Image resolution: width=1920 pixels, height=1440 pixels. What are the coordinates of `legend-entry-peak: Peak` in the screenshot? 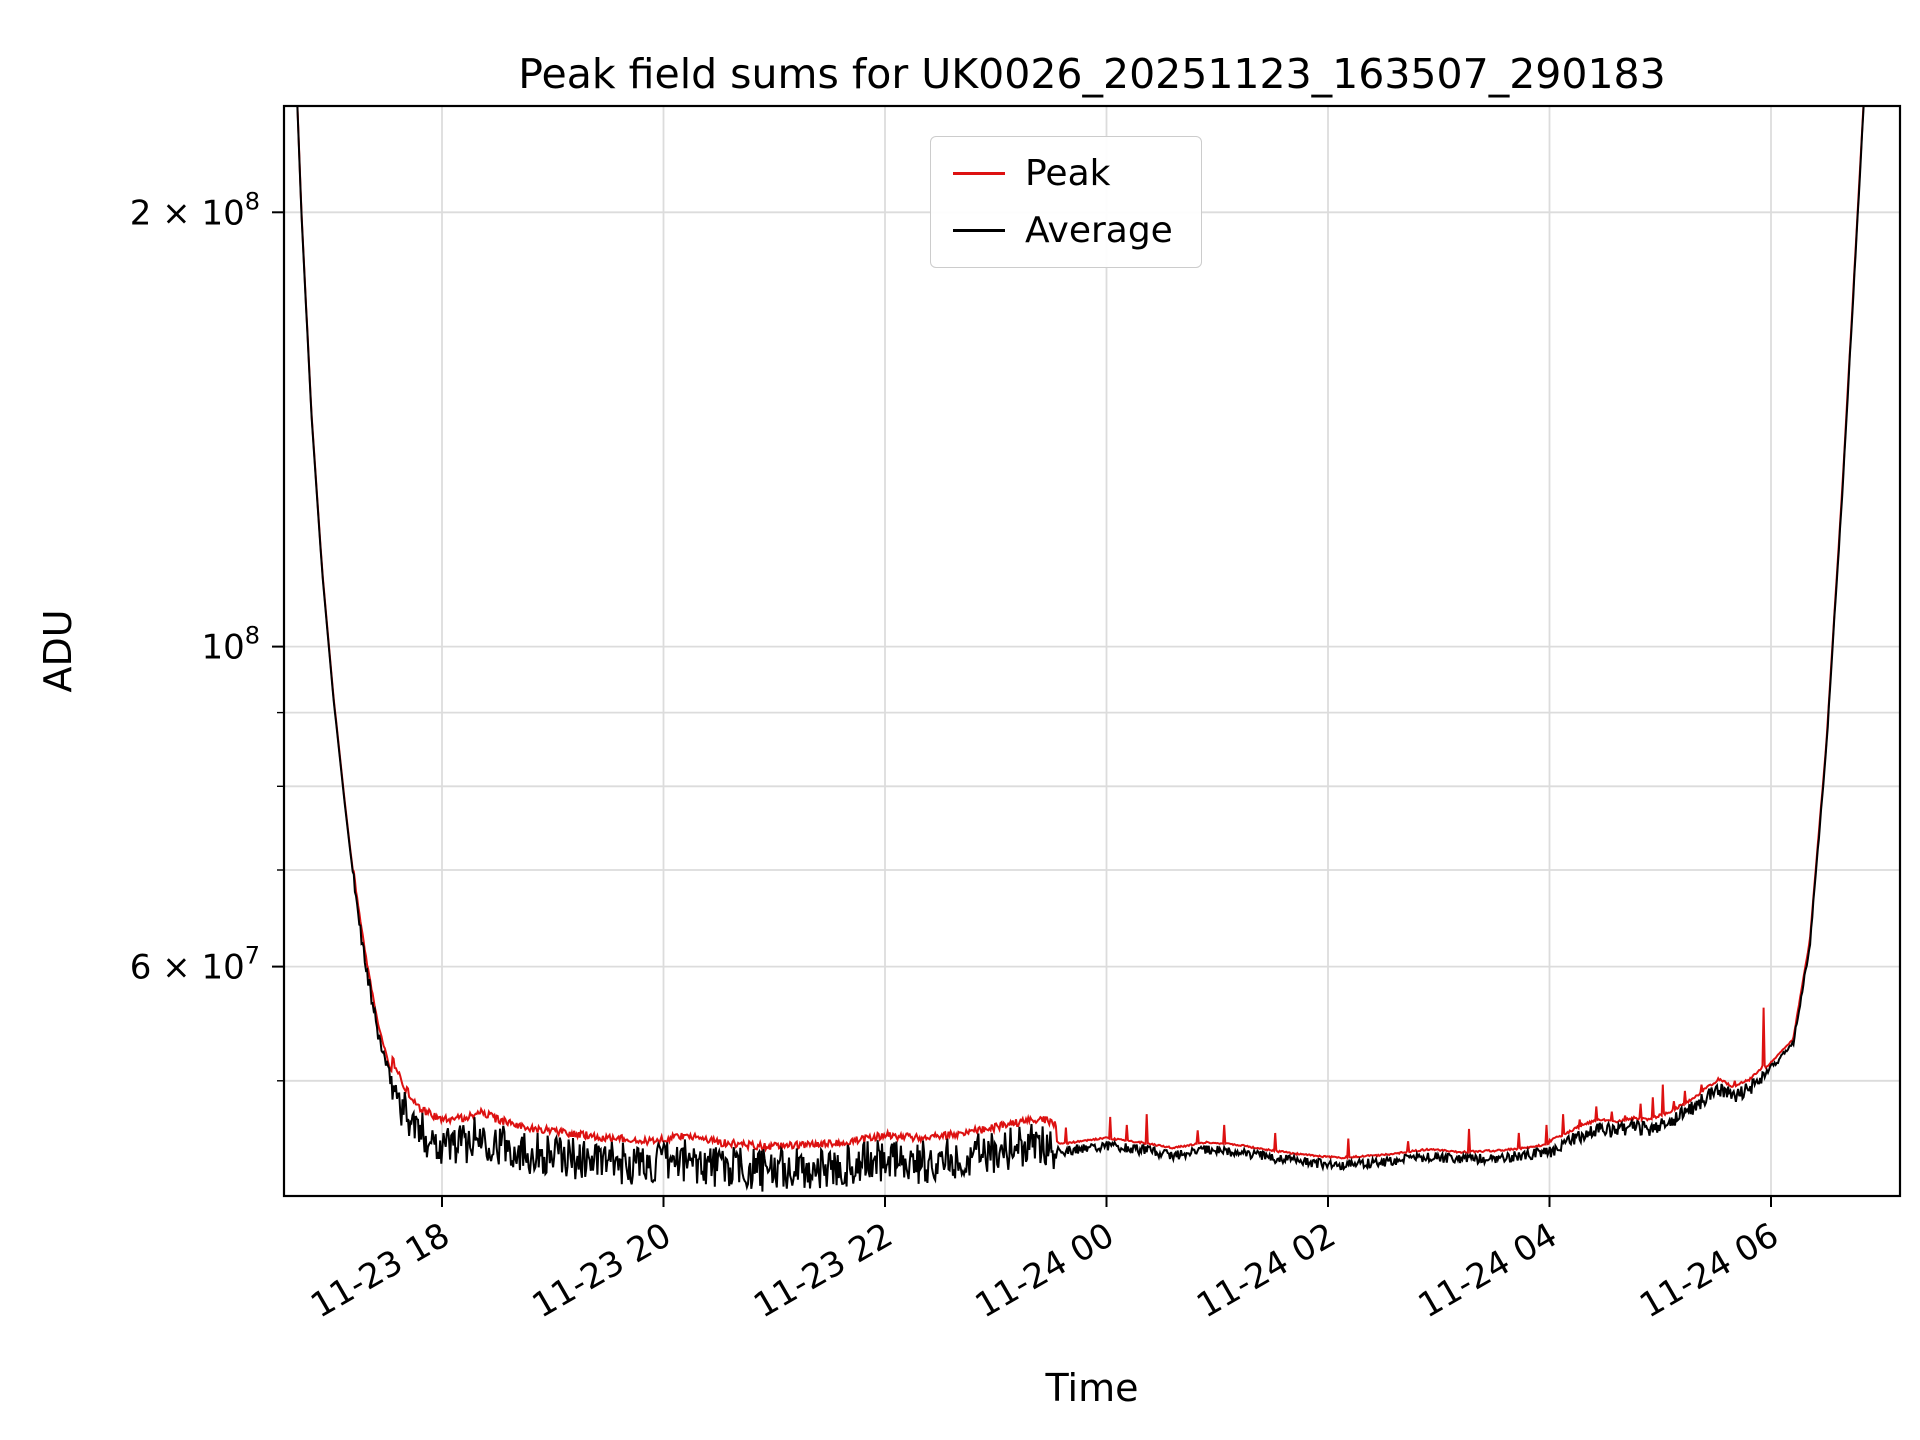 It's located at (1063, 173).